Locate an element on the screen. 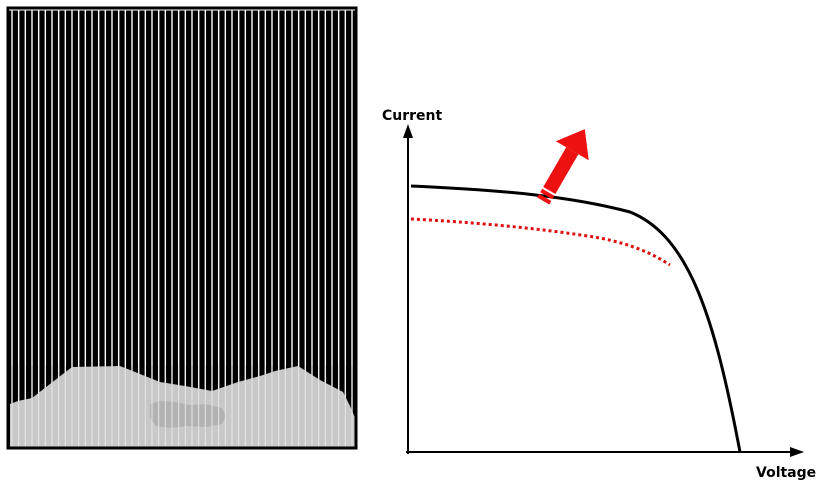 Image resolution: width=822 pixels, height=482 pixels. y-axis-arrowhead is located at coordinates (408, 131).